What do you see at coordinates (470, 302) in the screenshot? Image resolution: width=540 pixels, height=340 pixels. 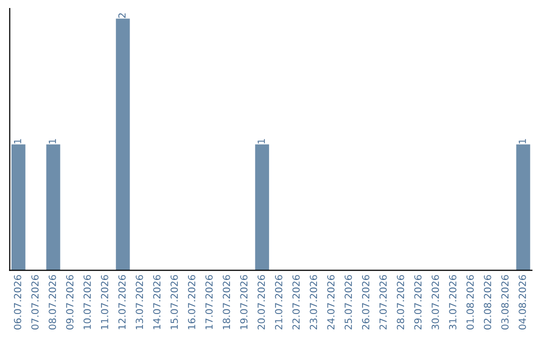 I see `x-tick-label: 01.08.2026` at bounding box center [470, 302].